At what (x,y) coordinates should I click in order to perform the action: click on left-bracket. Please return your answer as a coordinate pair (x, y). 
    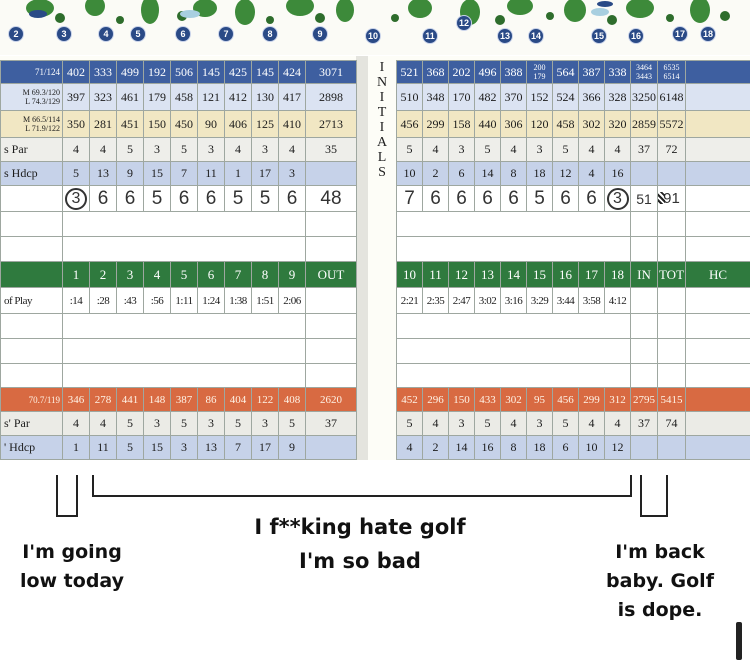
    Looking at the image, I should click on (67, 496).